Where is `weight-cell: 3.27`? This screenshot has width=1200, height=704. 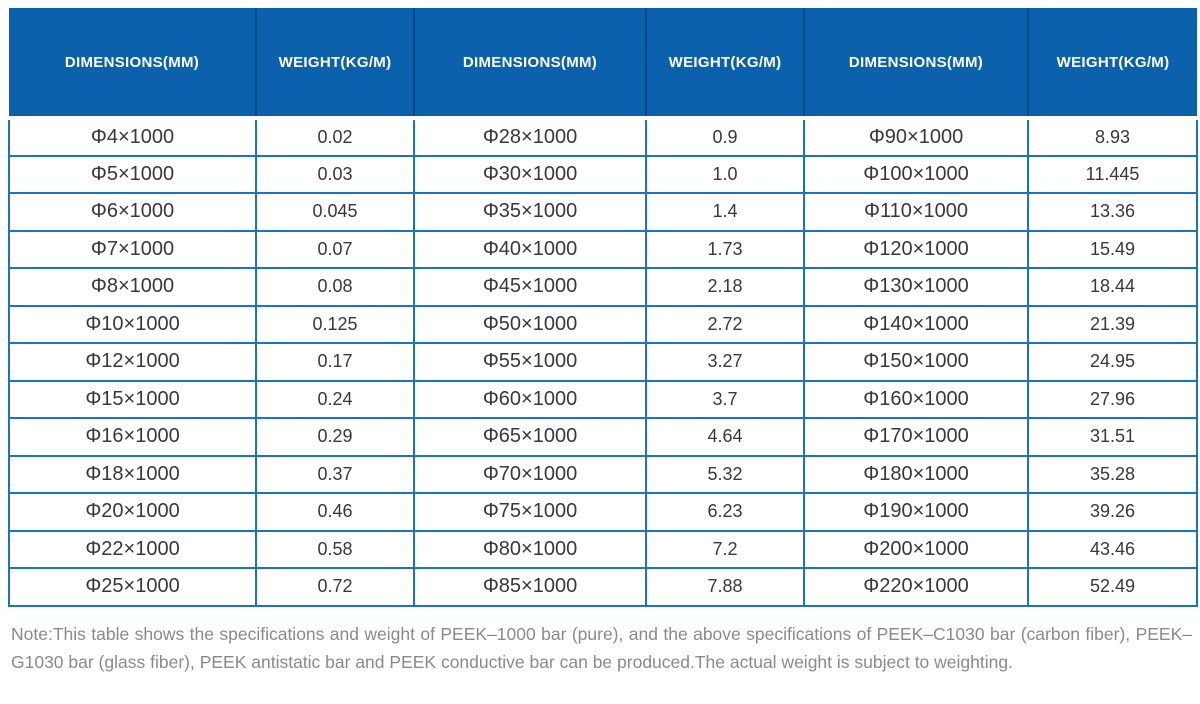 weight-cell: 3.27 is located at coordinates (725, 362).